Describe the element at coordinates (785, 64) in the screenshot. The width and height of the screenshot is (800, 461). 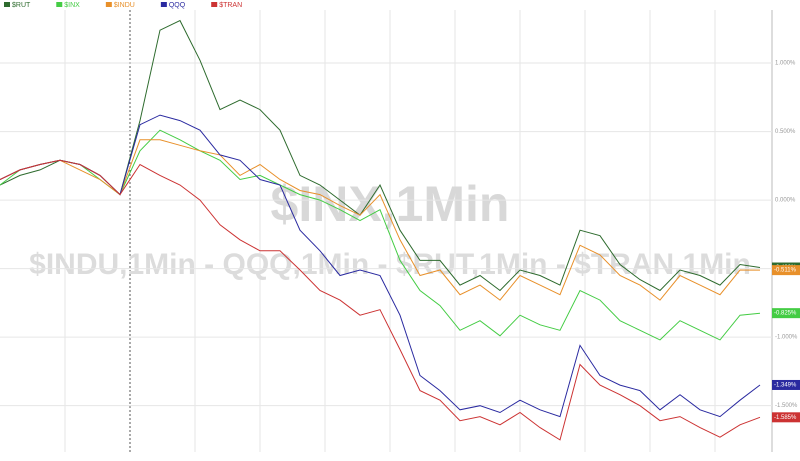
I see `y-tick-label: 1.000%` at that location.